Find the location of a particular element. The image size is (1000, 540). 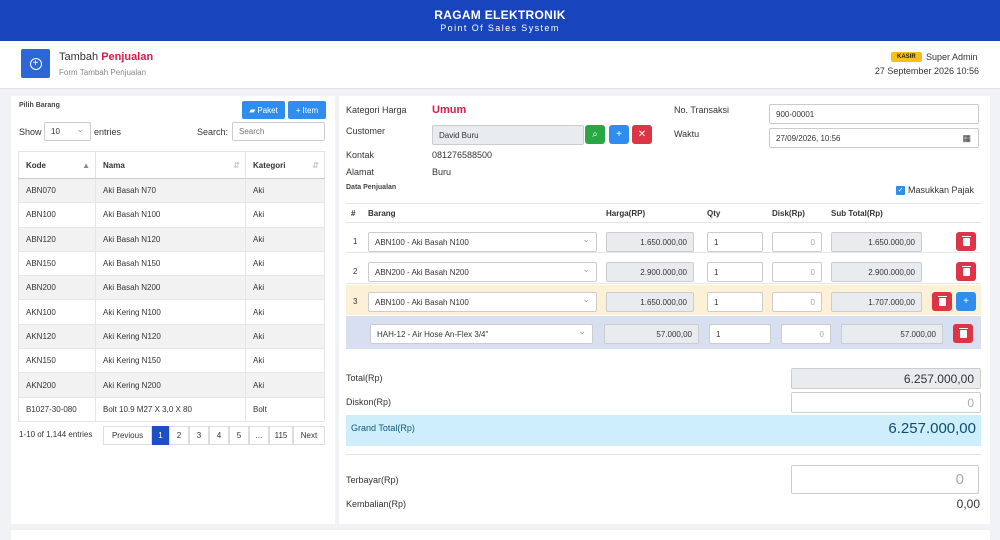

harga-value: 1.650.000,00 is located at coordinates (663, 302).